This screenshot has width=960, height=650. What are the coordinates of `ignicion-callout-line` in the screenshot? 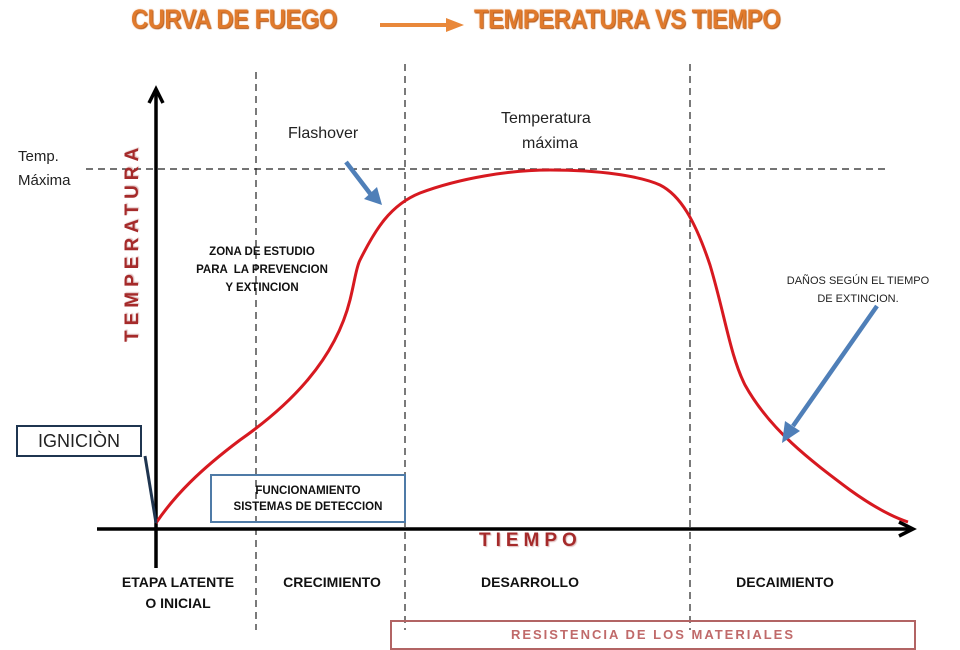 It's located at (150, 489).